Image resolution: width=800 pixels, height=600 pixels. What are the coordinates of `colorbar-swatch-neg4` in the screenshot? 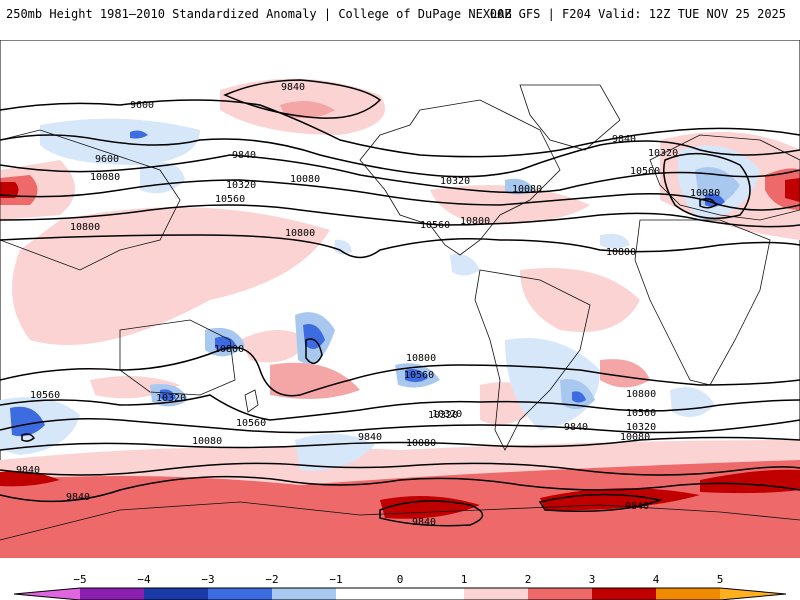 It's located at (112, 594).